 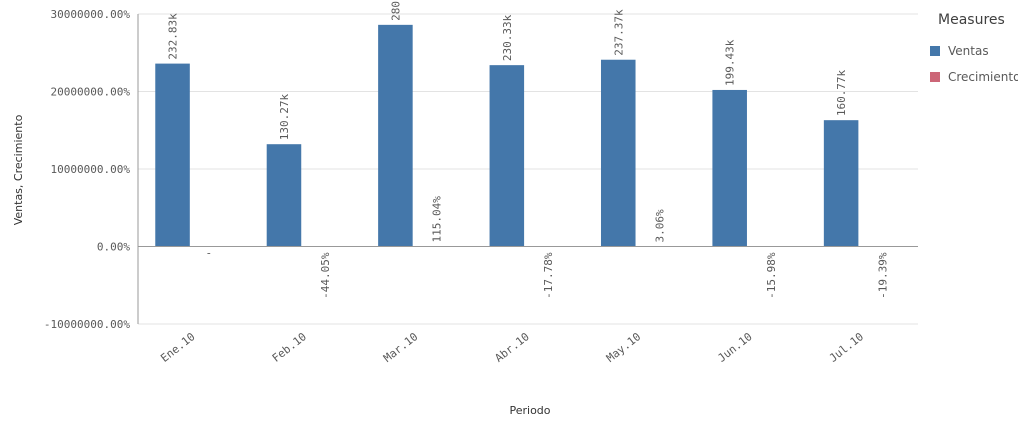 I want to click on y-axis-title: Ventas, Crecimiento, so click(x=18, y=169).